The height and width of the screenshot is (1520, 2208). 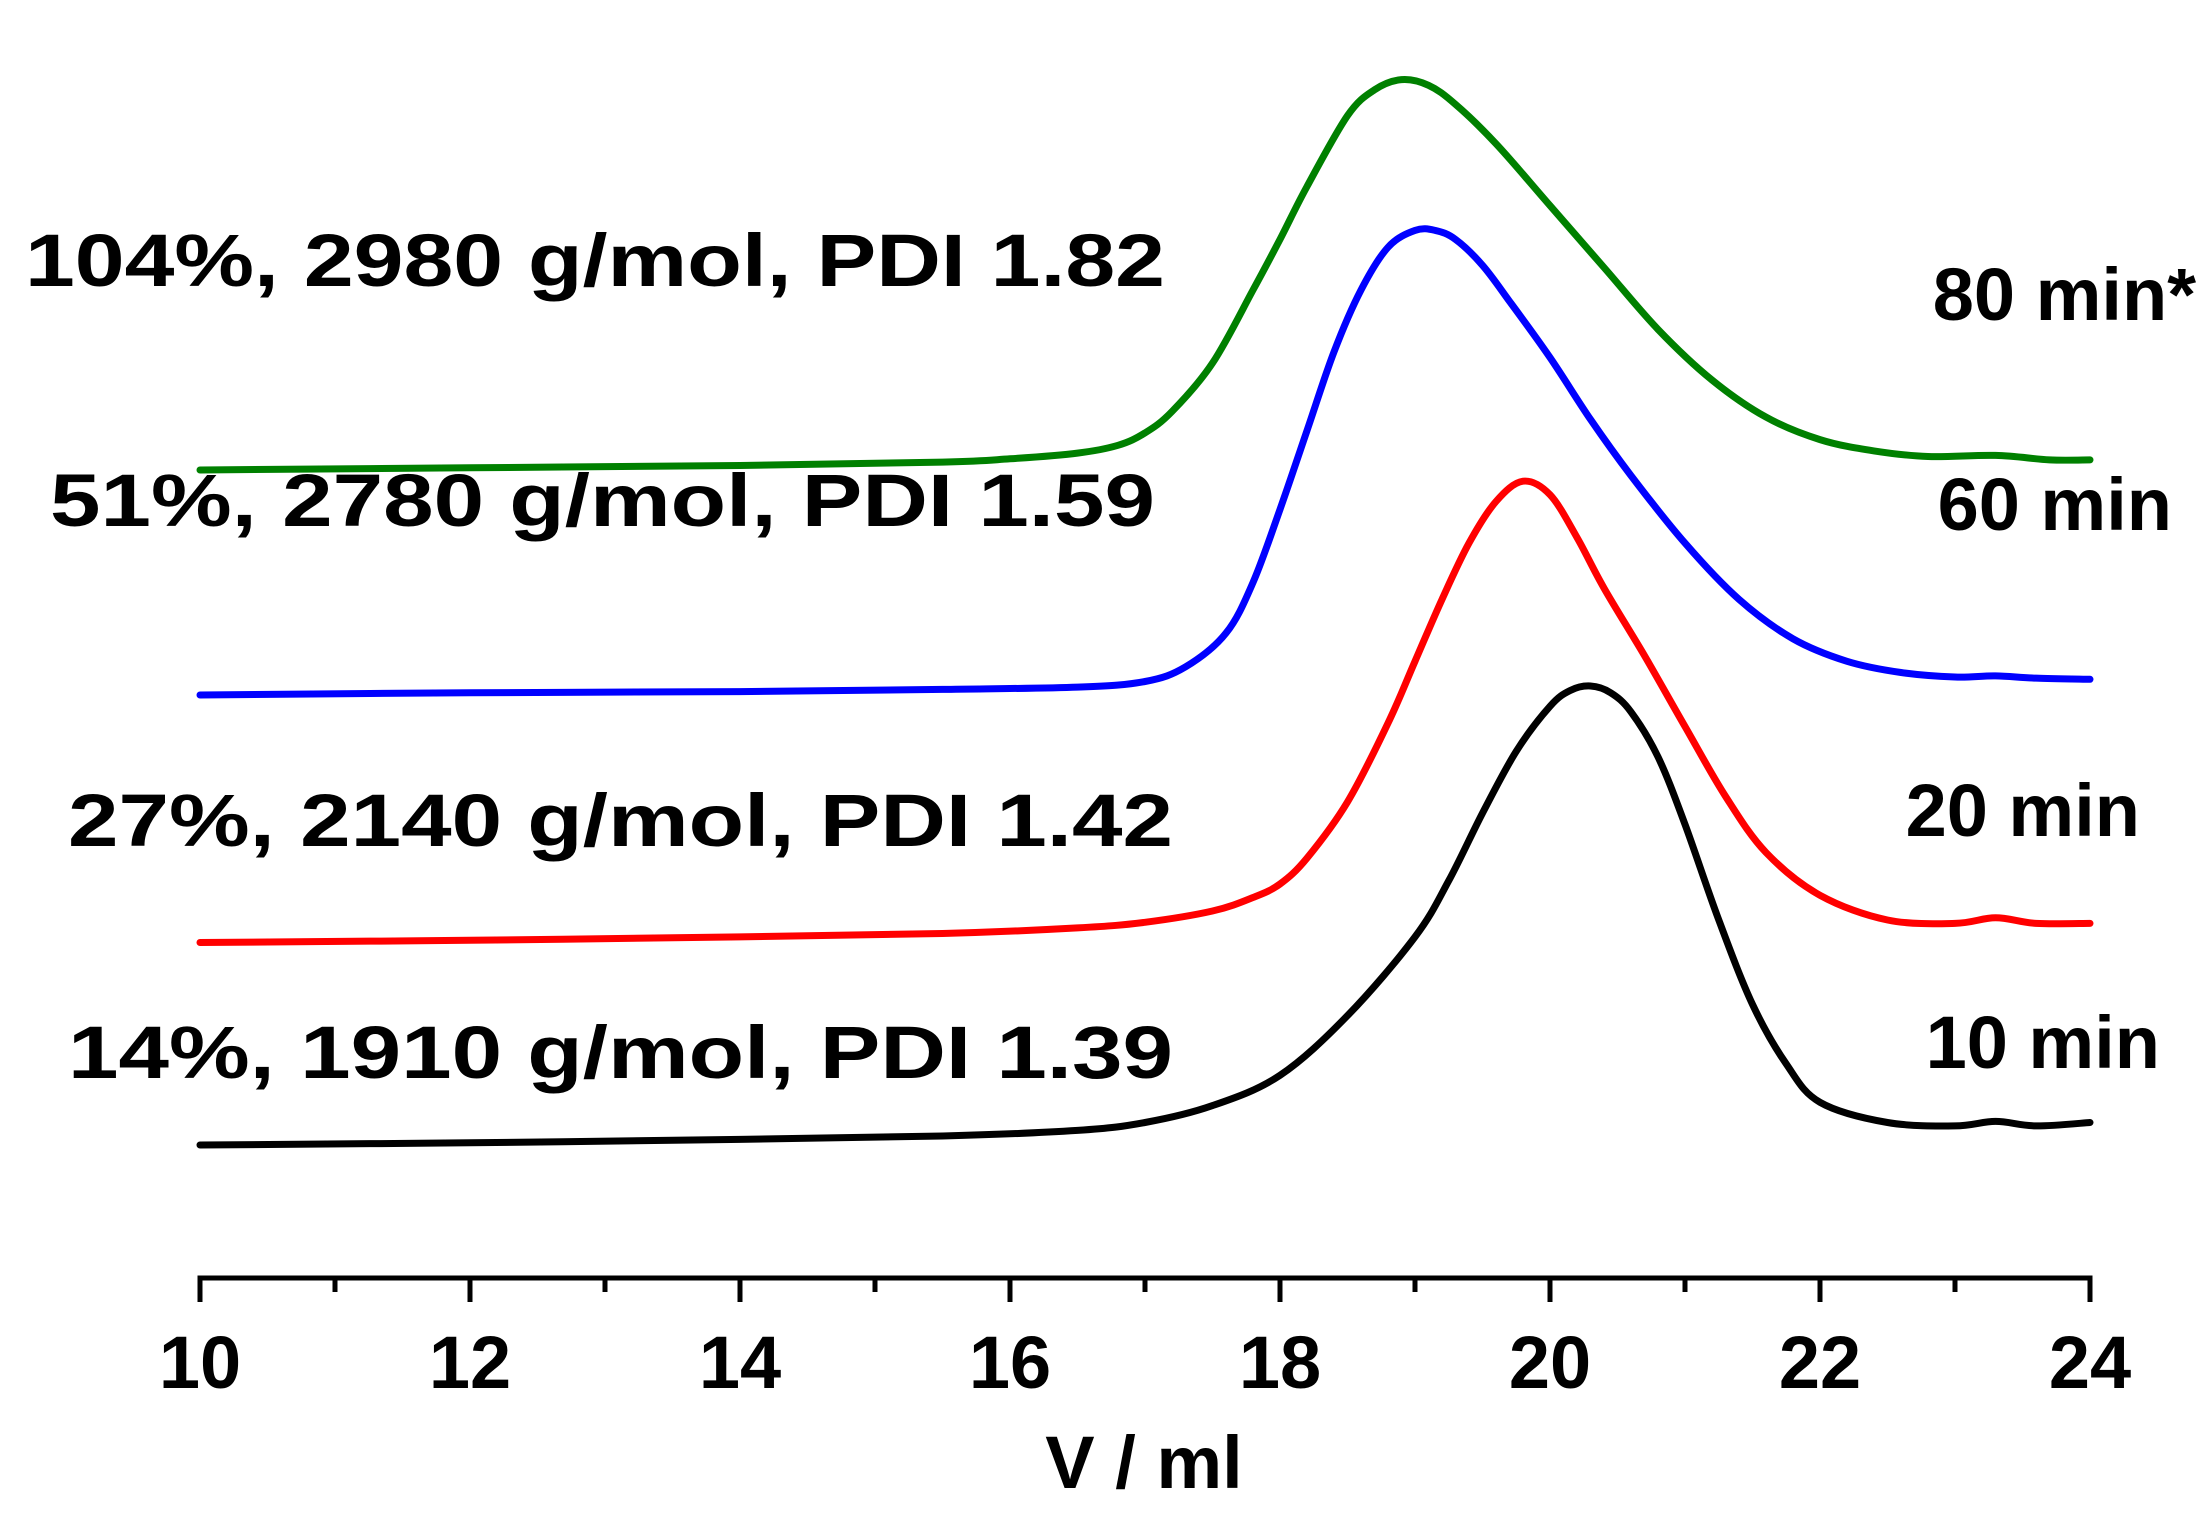 I want to click on x-tick-label: 18, so click(x=1280, y=1362).